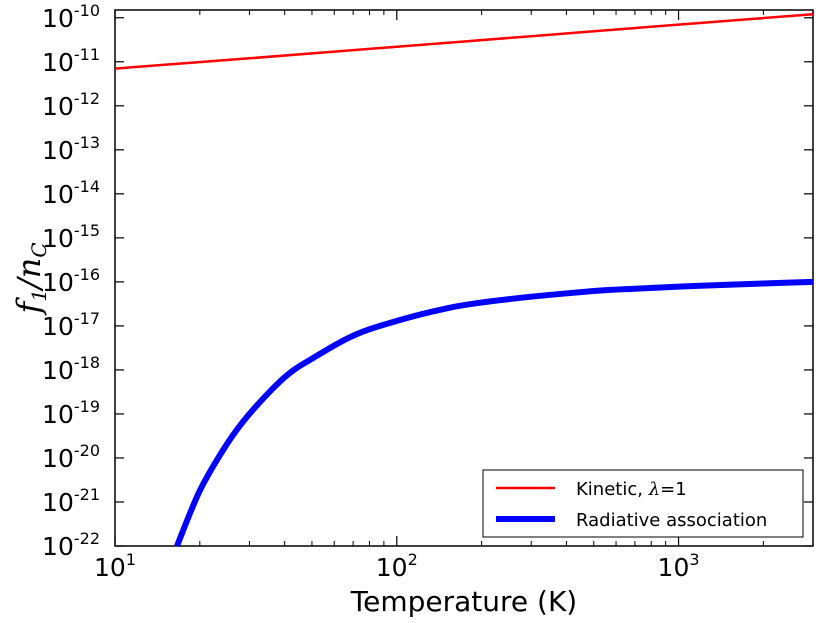  Describe the element at coordinates (71, 281) in the screenshot. I see `y-tick-label: 10-16` at that location.